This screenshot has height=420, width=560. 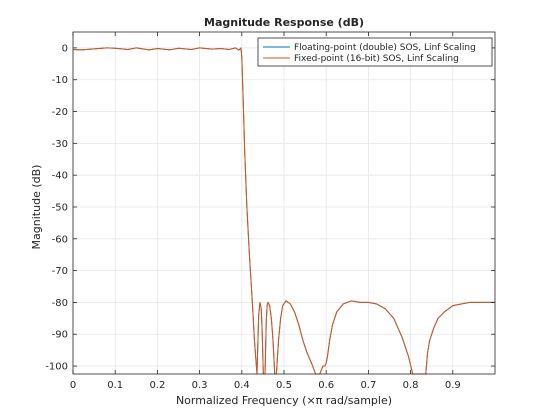 I want to click on y-tick-label: -20, so click(x=60, y=112).